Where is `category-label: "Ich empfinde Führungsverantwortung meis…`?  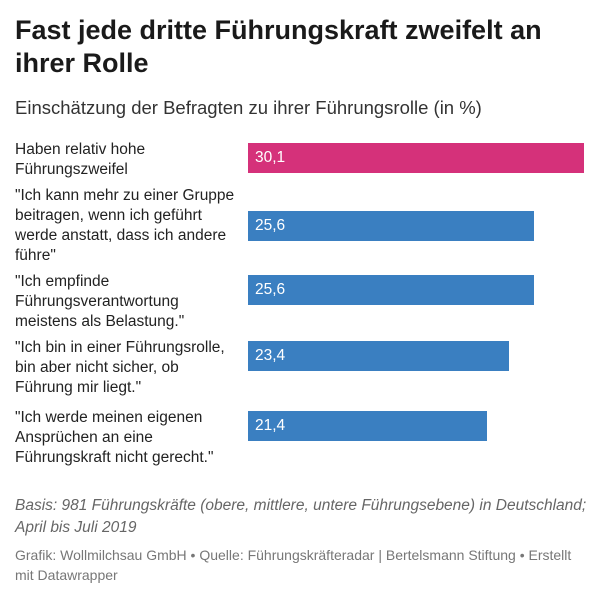
category-label: "Ich empfinde Führungsverantwortung meis… is located at coordinates (100, 301).